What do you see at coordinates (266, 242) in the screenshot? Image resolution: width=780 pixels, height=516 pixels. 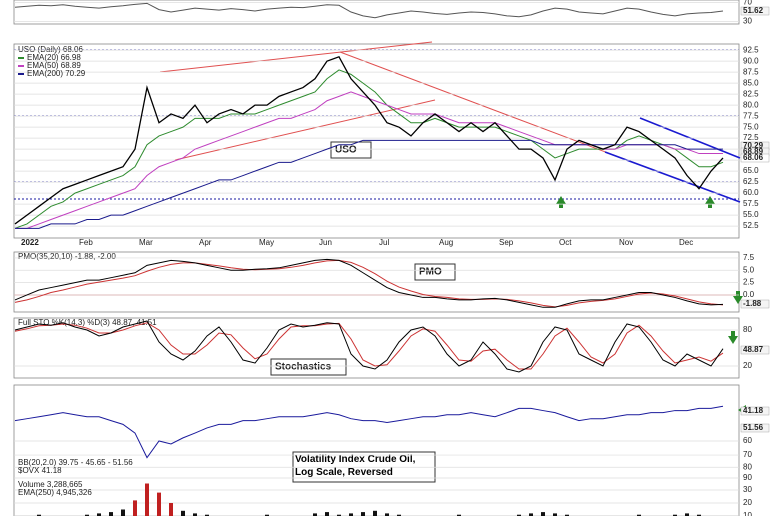 I see `x-tick-label: May` at bounding box center [266, 242].